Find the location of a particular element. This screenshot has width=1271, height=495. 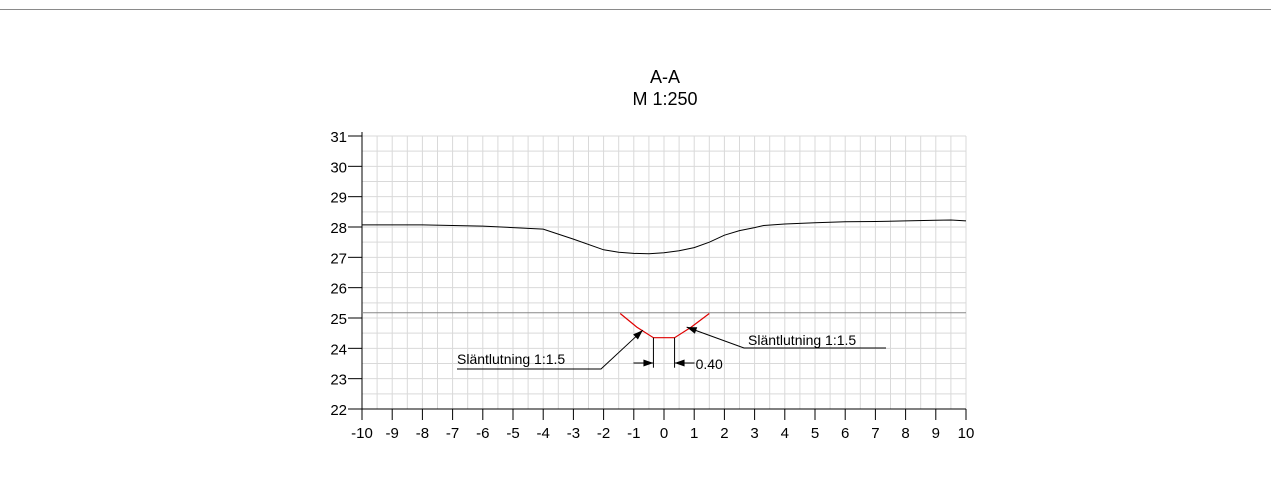

x-tick-label: 2 is located at coordinates (724, 433).